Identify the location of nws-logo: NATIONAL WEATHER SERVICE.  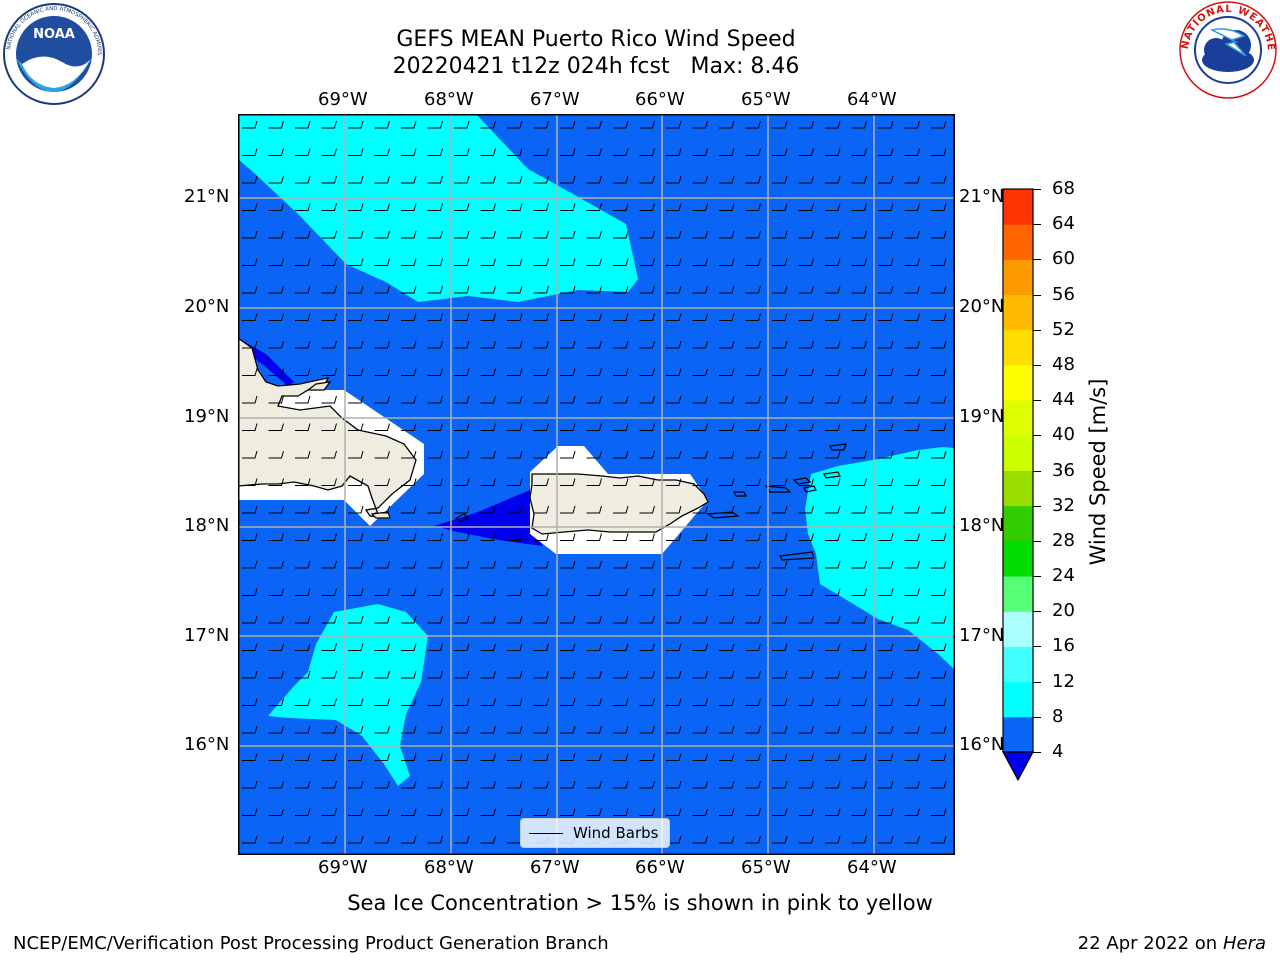
(1226, 50).